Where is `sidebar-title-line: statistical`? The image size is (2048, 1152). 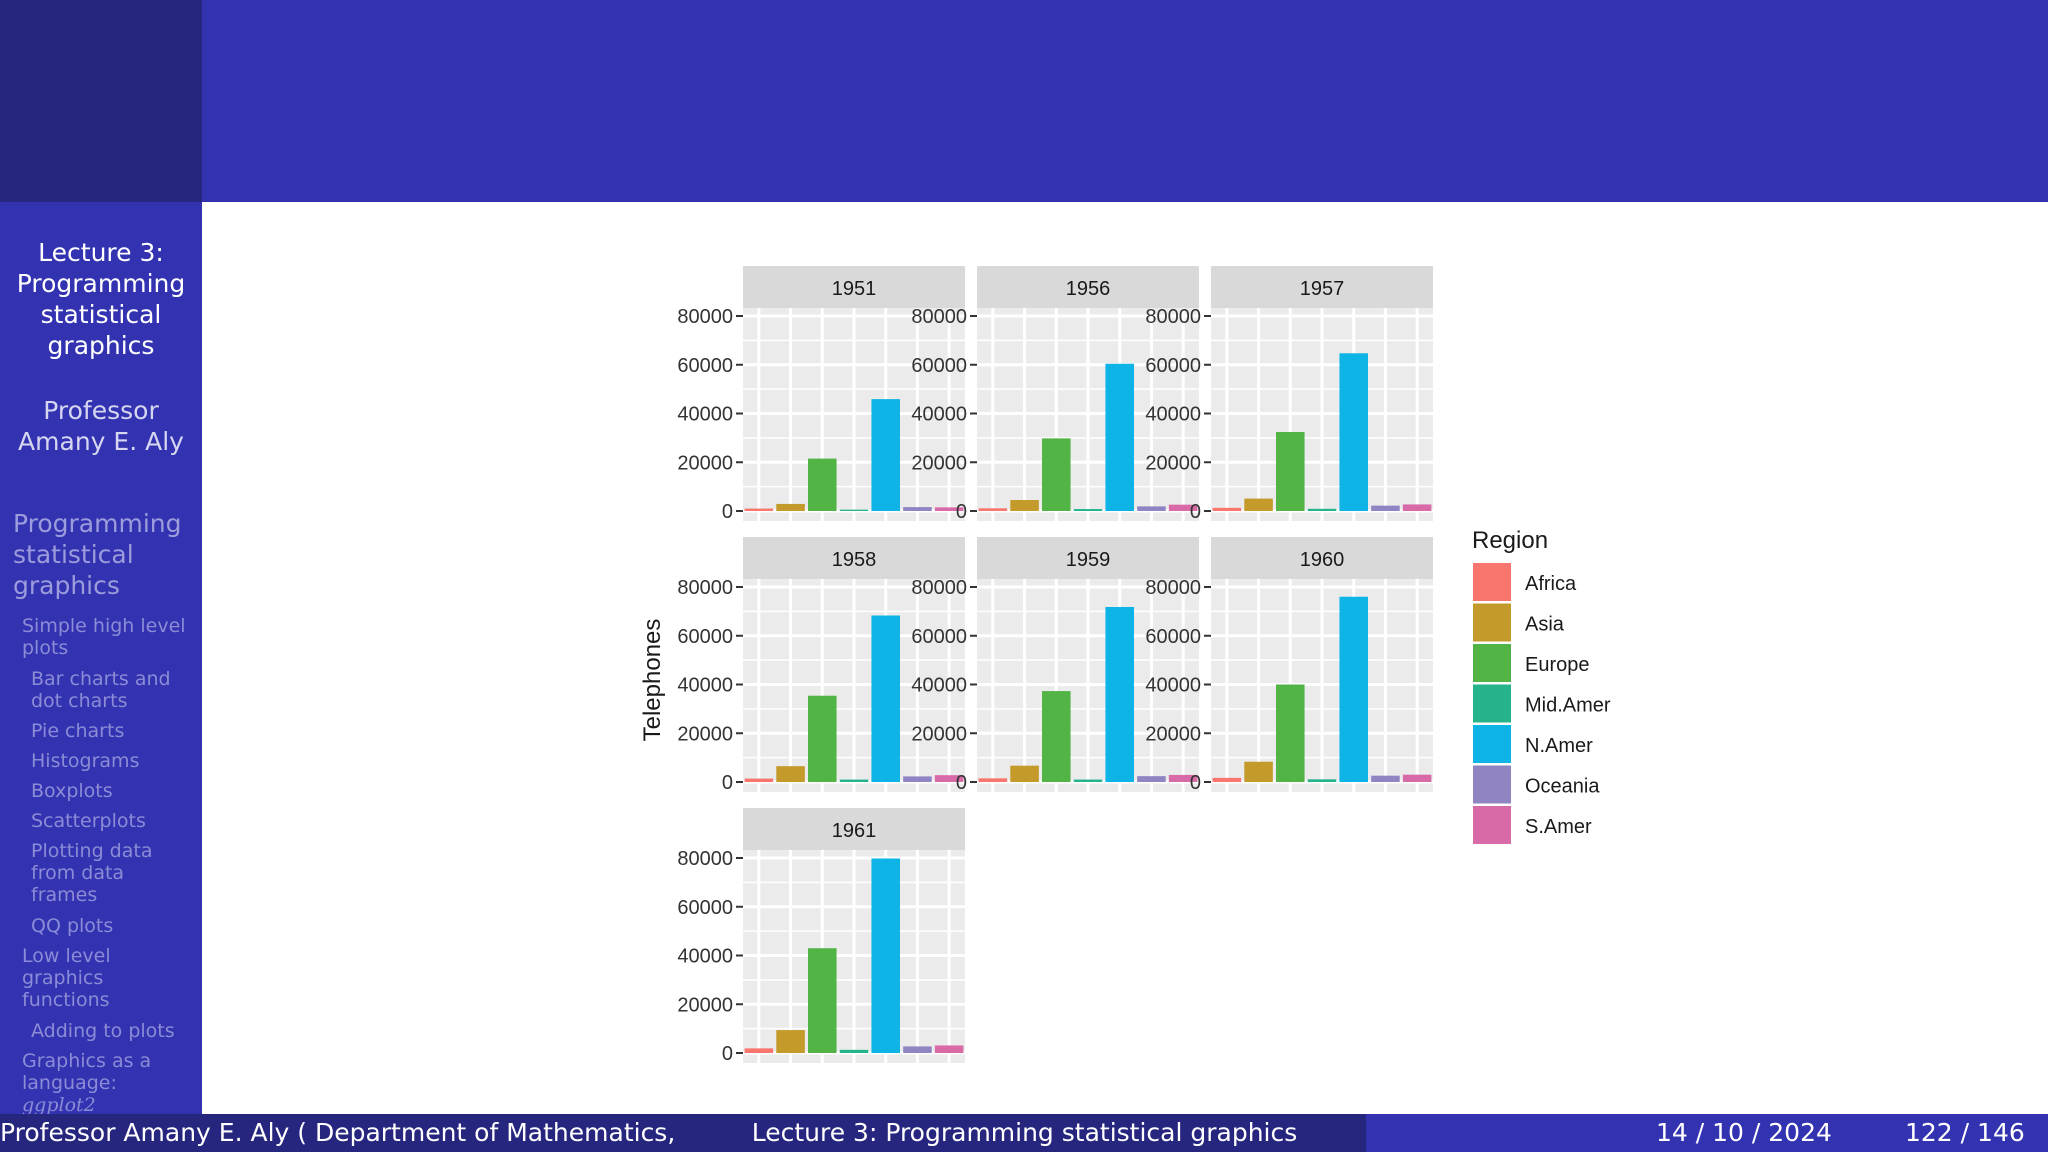
sidebar-title-line: statistical is located at coordinates (101, 314).